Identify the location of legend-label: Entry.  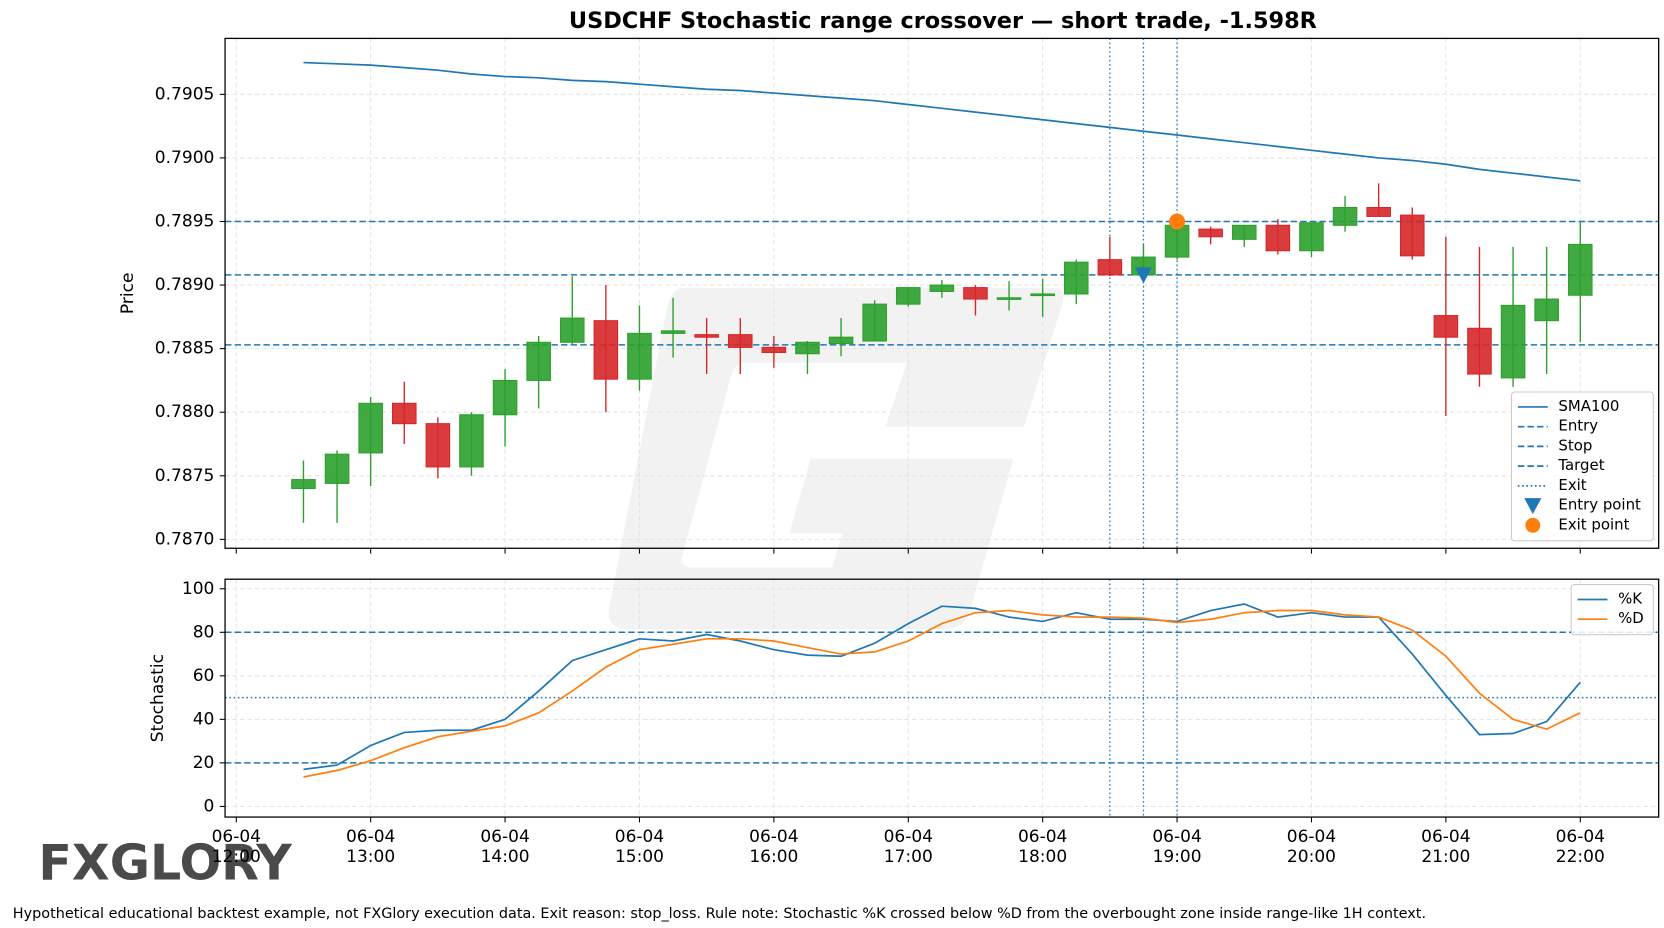
(1578, 426).